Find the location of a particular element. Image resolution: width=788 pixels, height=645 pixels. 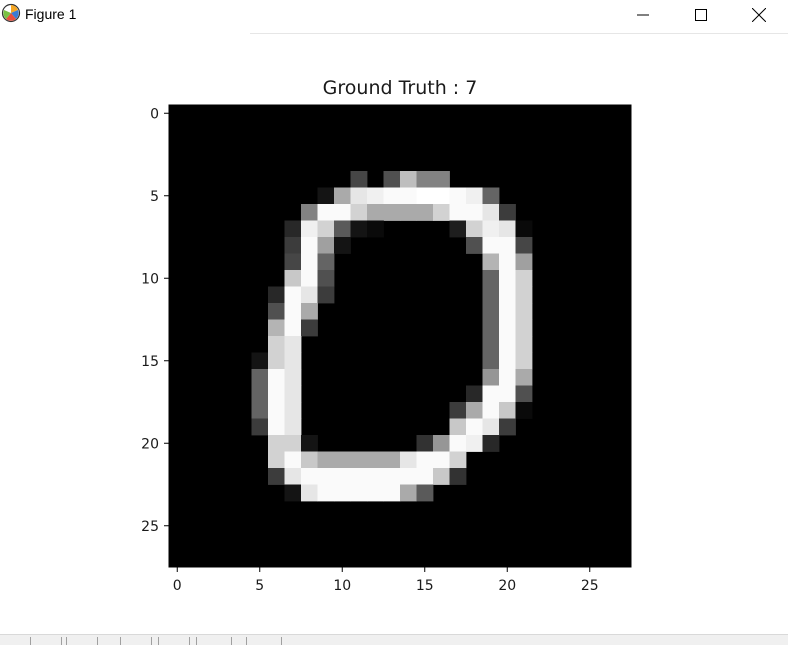

configure-subplots-button is located at coordinates (214, 641).